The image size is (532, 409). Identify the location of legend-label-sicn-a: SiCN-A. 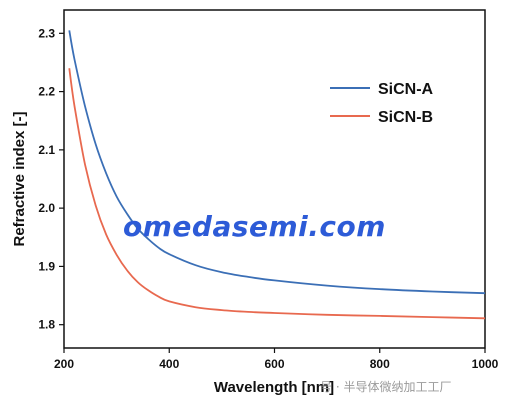
(406, 89).